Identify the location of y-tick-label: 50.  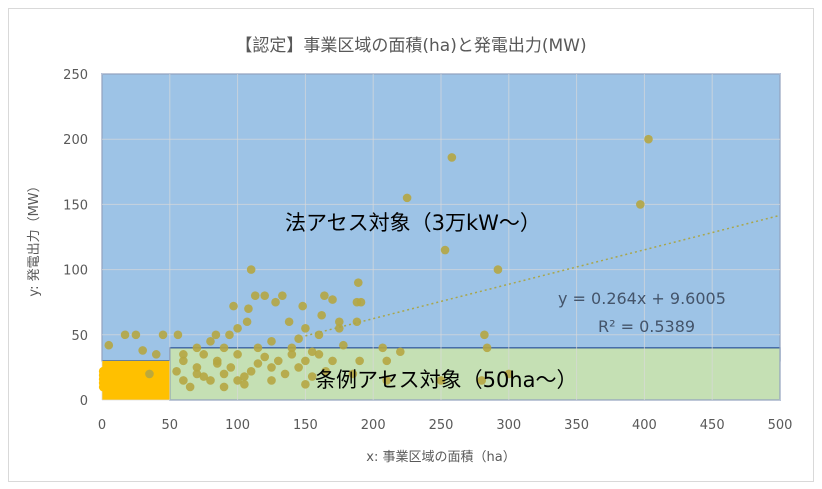
(79, 336).